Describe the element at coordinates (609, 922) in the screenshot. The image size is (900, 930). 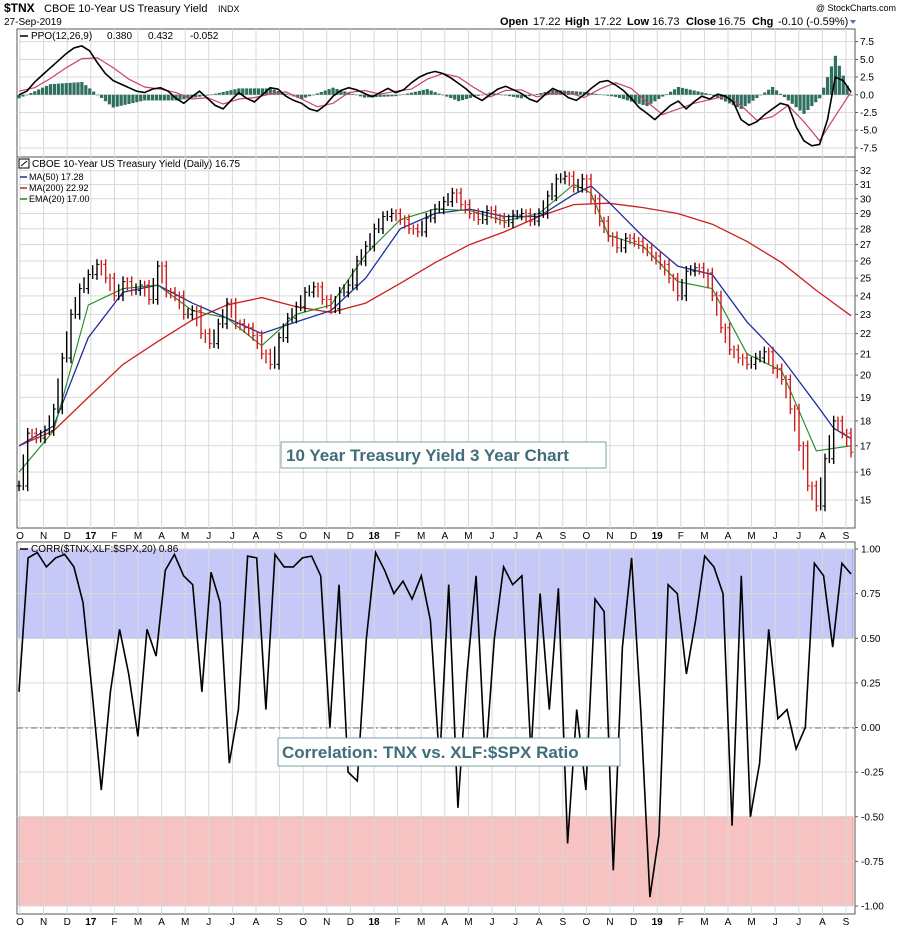
I see `x-tick-label: N` at that location.